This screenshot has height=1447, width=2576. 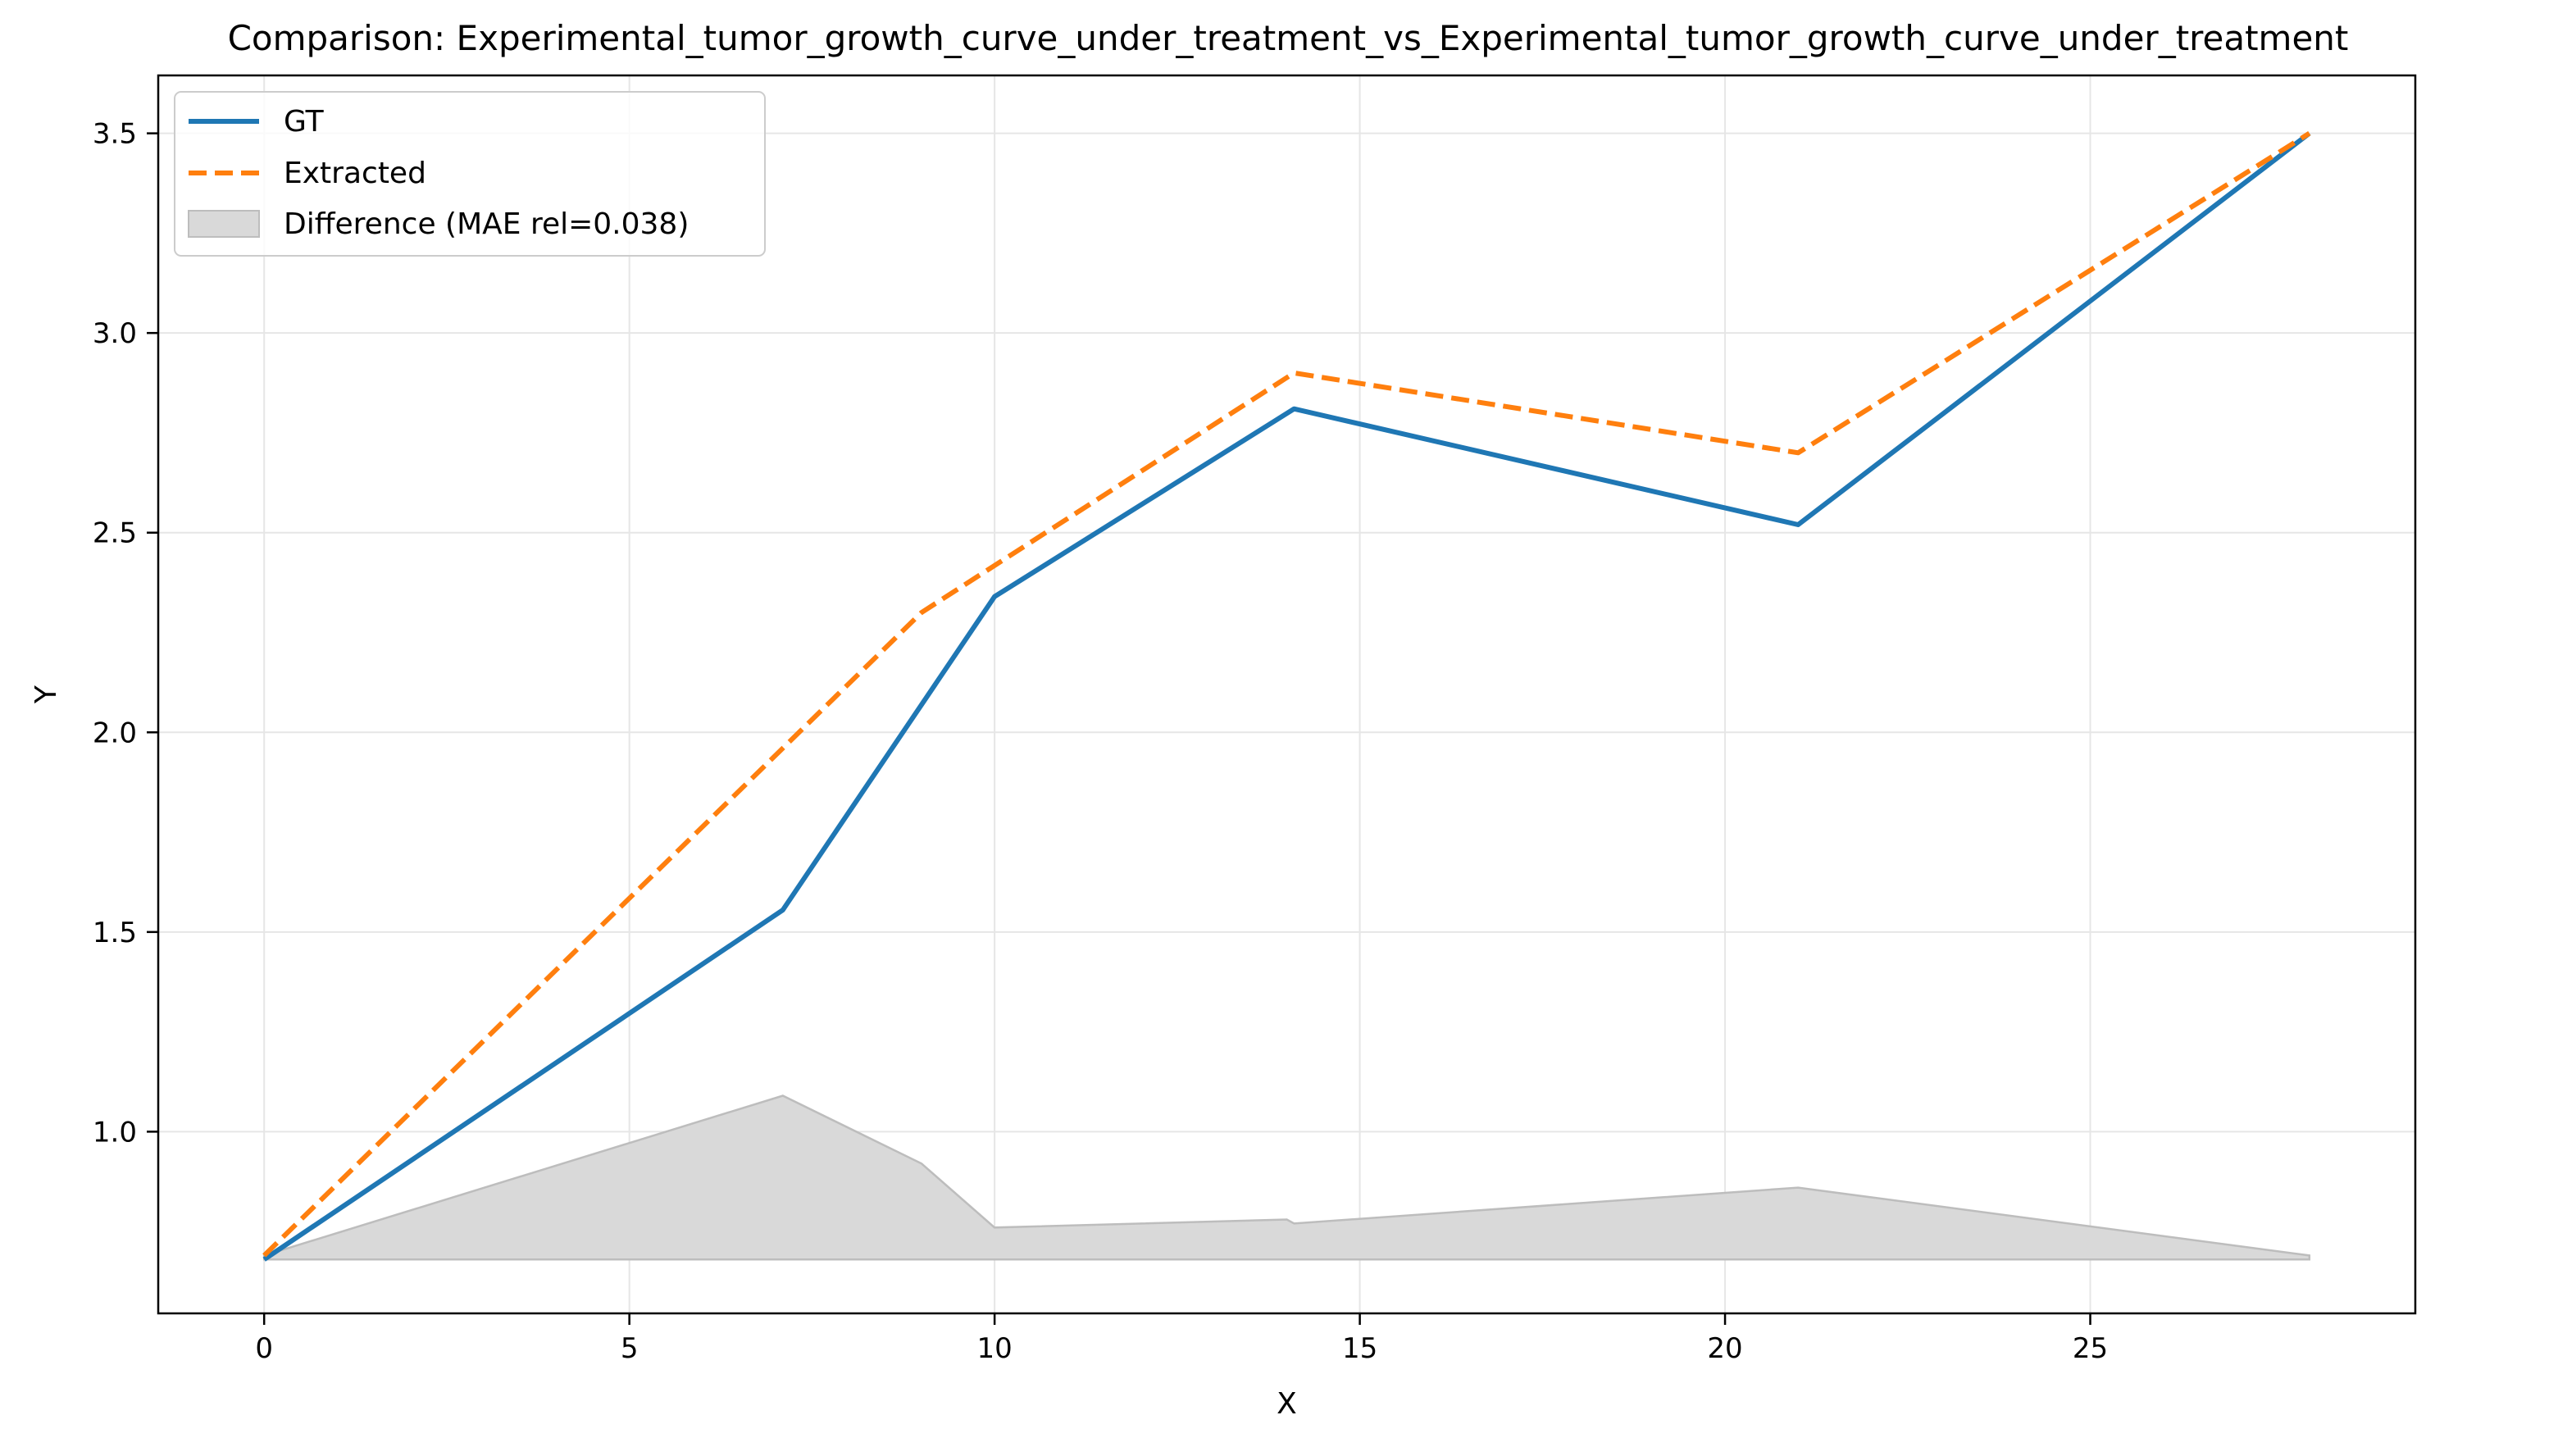 What do you see at coordinates (115, 533) in the screenshot?
I see `y-tick-label: 2.5` at bounding box center [115, 533].